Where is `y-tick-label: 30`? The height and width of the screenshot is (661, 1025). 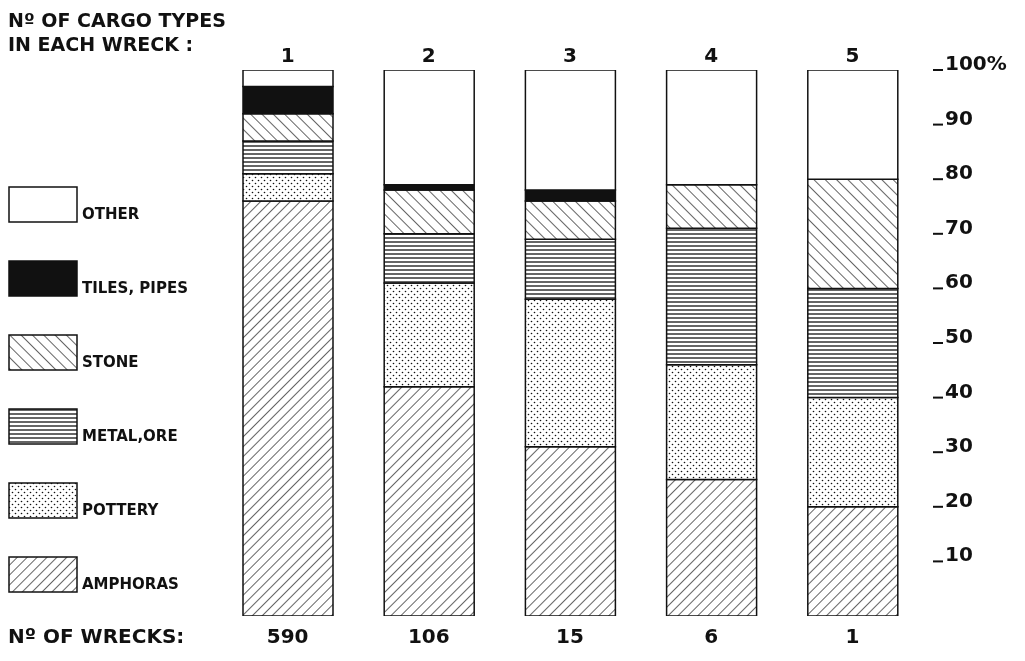
y-tick-label: 30 is located at coordinates (959, 445).